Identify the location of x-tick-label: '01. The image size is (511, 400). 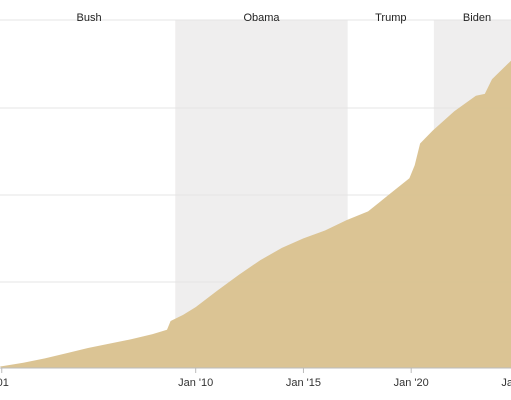
(4, 383).